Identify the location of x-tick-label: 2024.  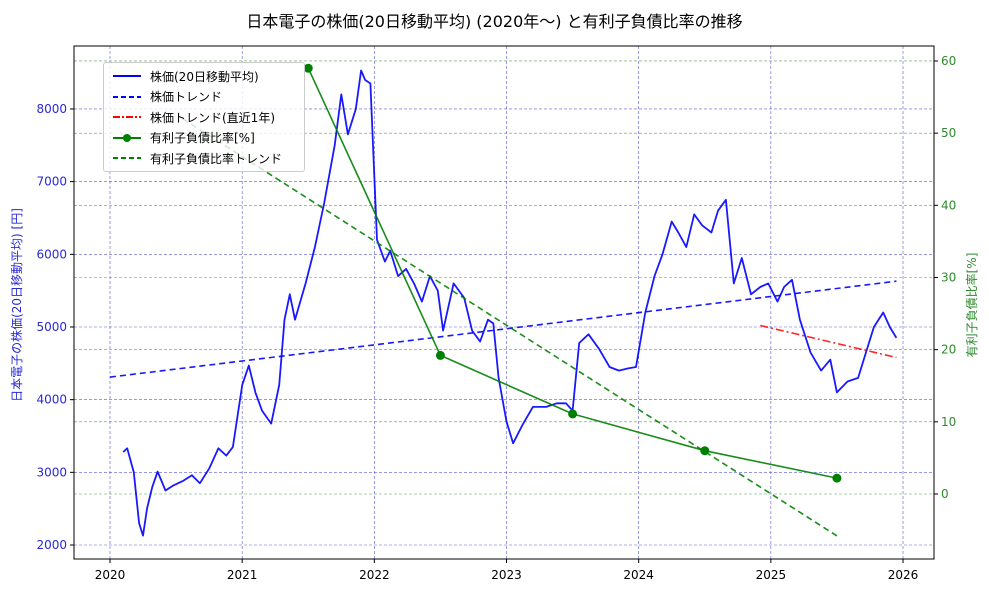
(638, 575).